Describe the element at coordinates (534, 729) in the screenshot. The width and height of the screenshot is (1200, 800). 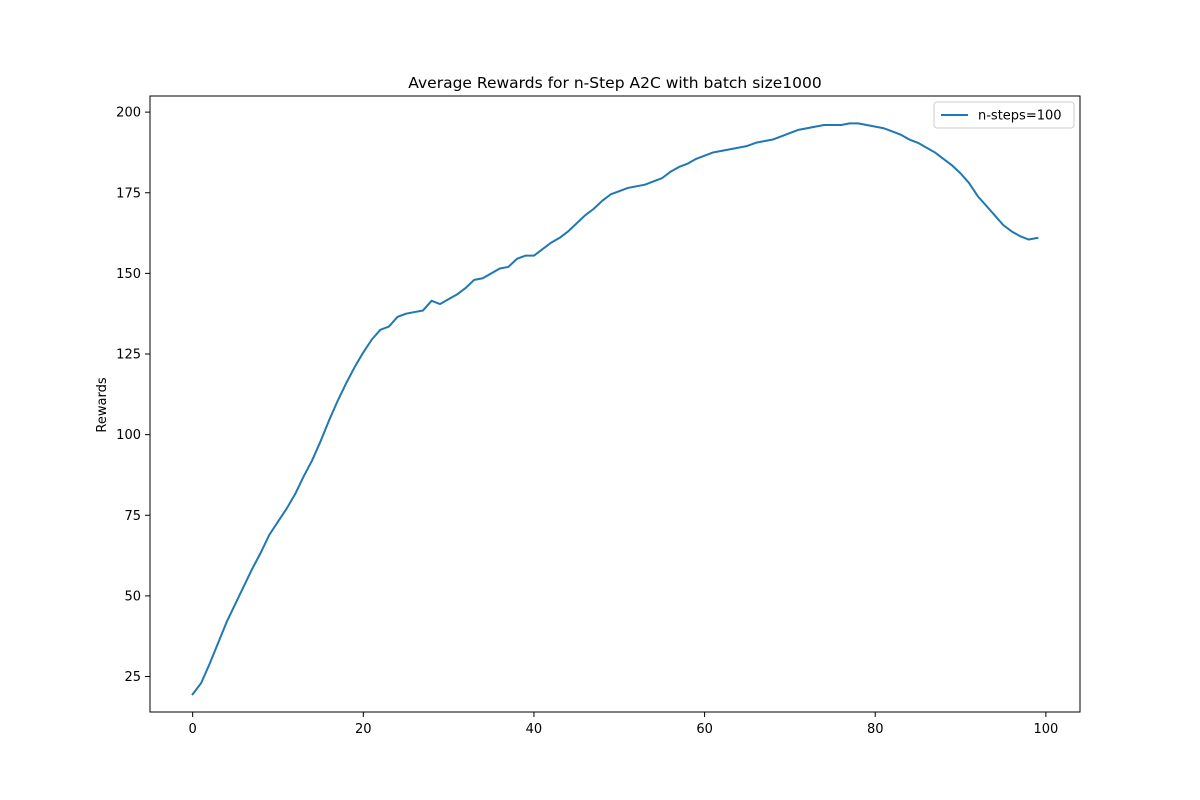
I see `x-tick-label: 40` at that location.